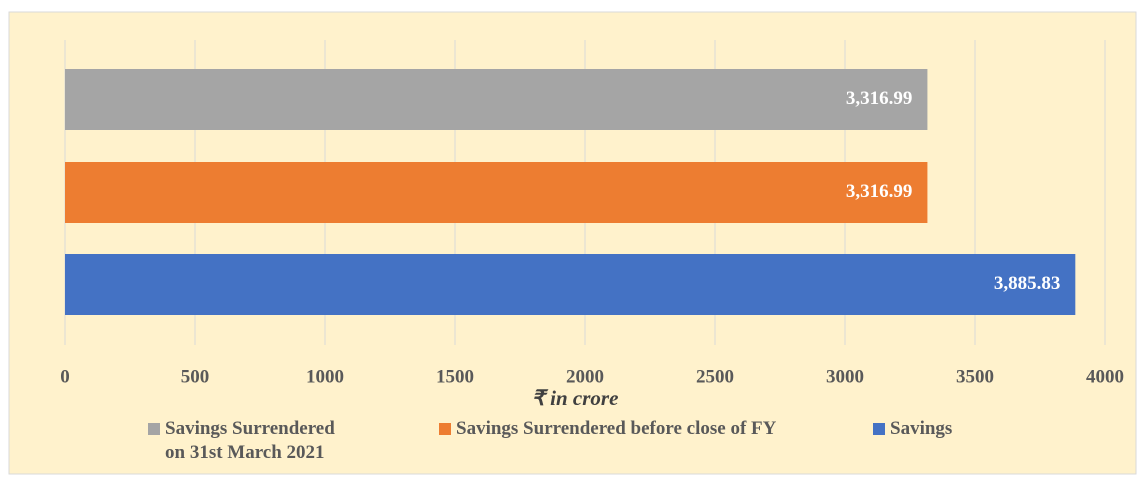 The height and width of the screenshot is (477, 1145). What do you see at coordinates (921, 428) in the screenshot?
I see `legend-label: Savings` at bounding box center [921, 428].